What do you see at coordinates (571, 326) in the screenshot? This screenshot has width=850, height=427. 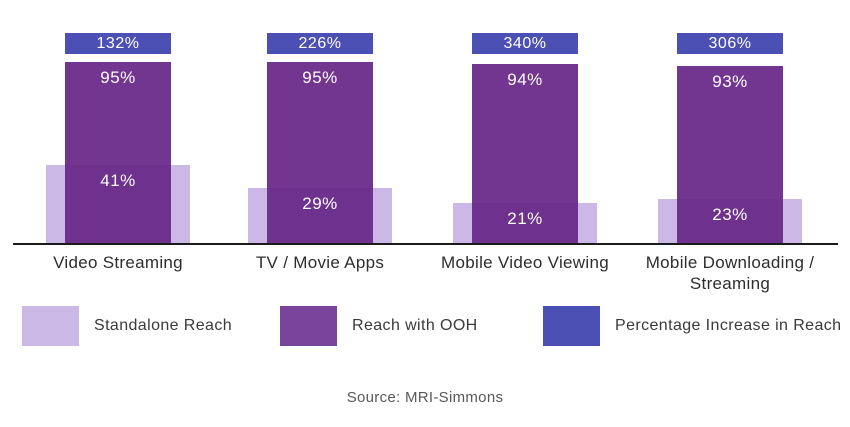 I see `percentage-increase-swatch` at bounding box center [571, 326].